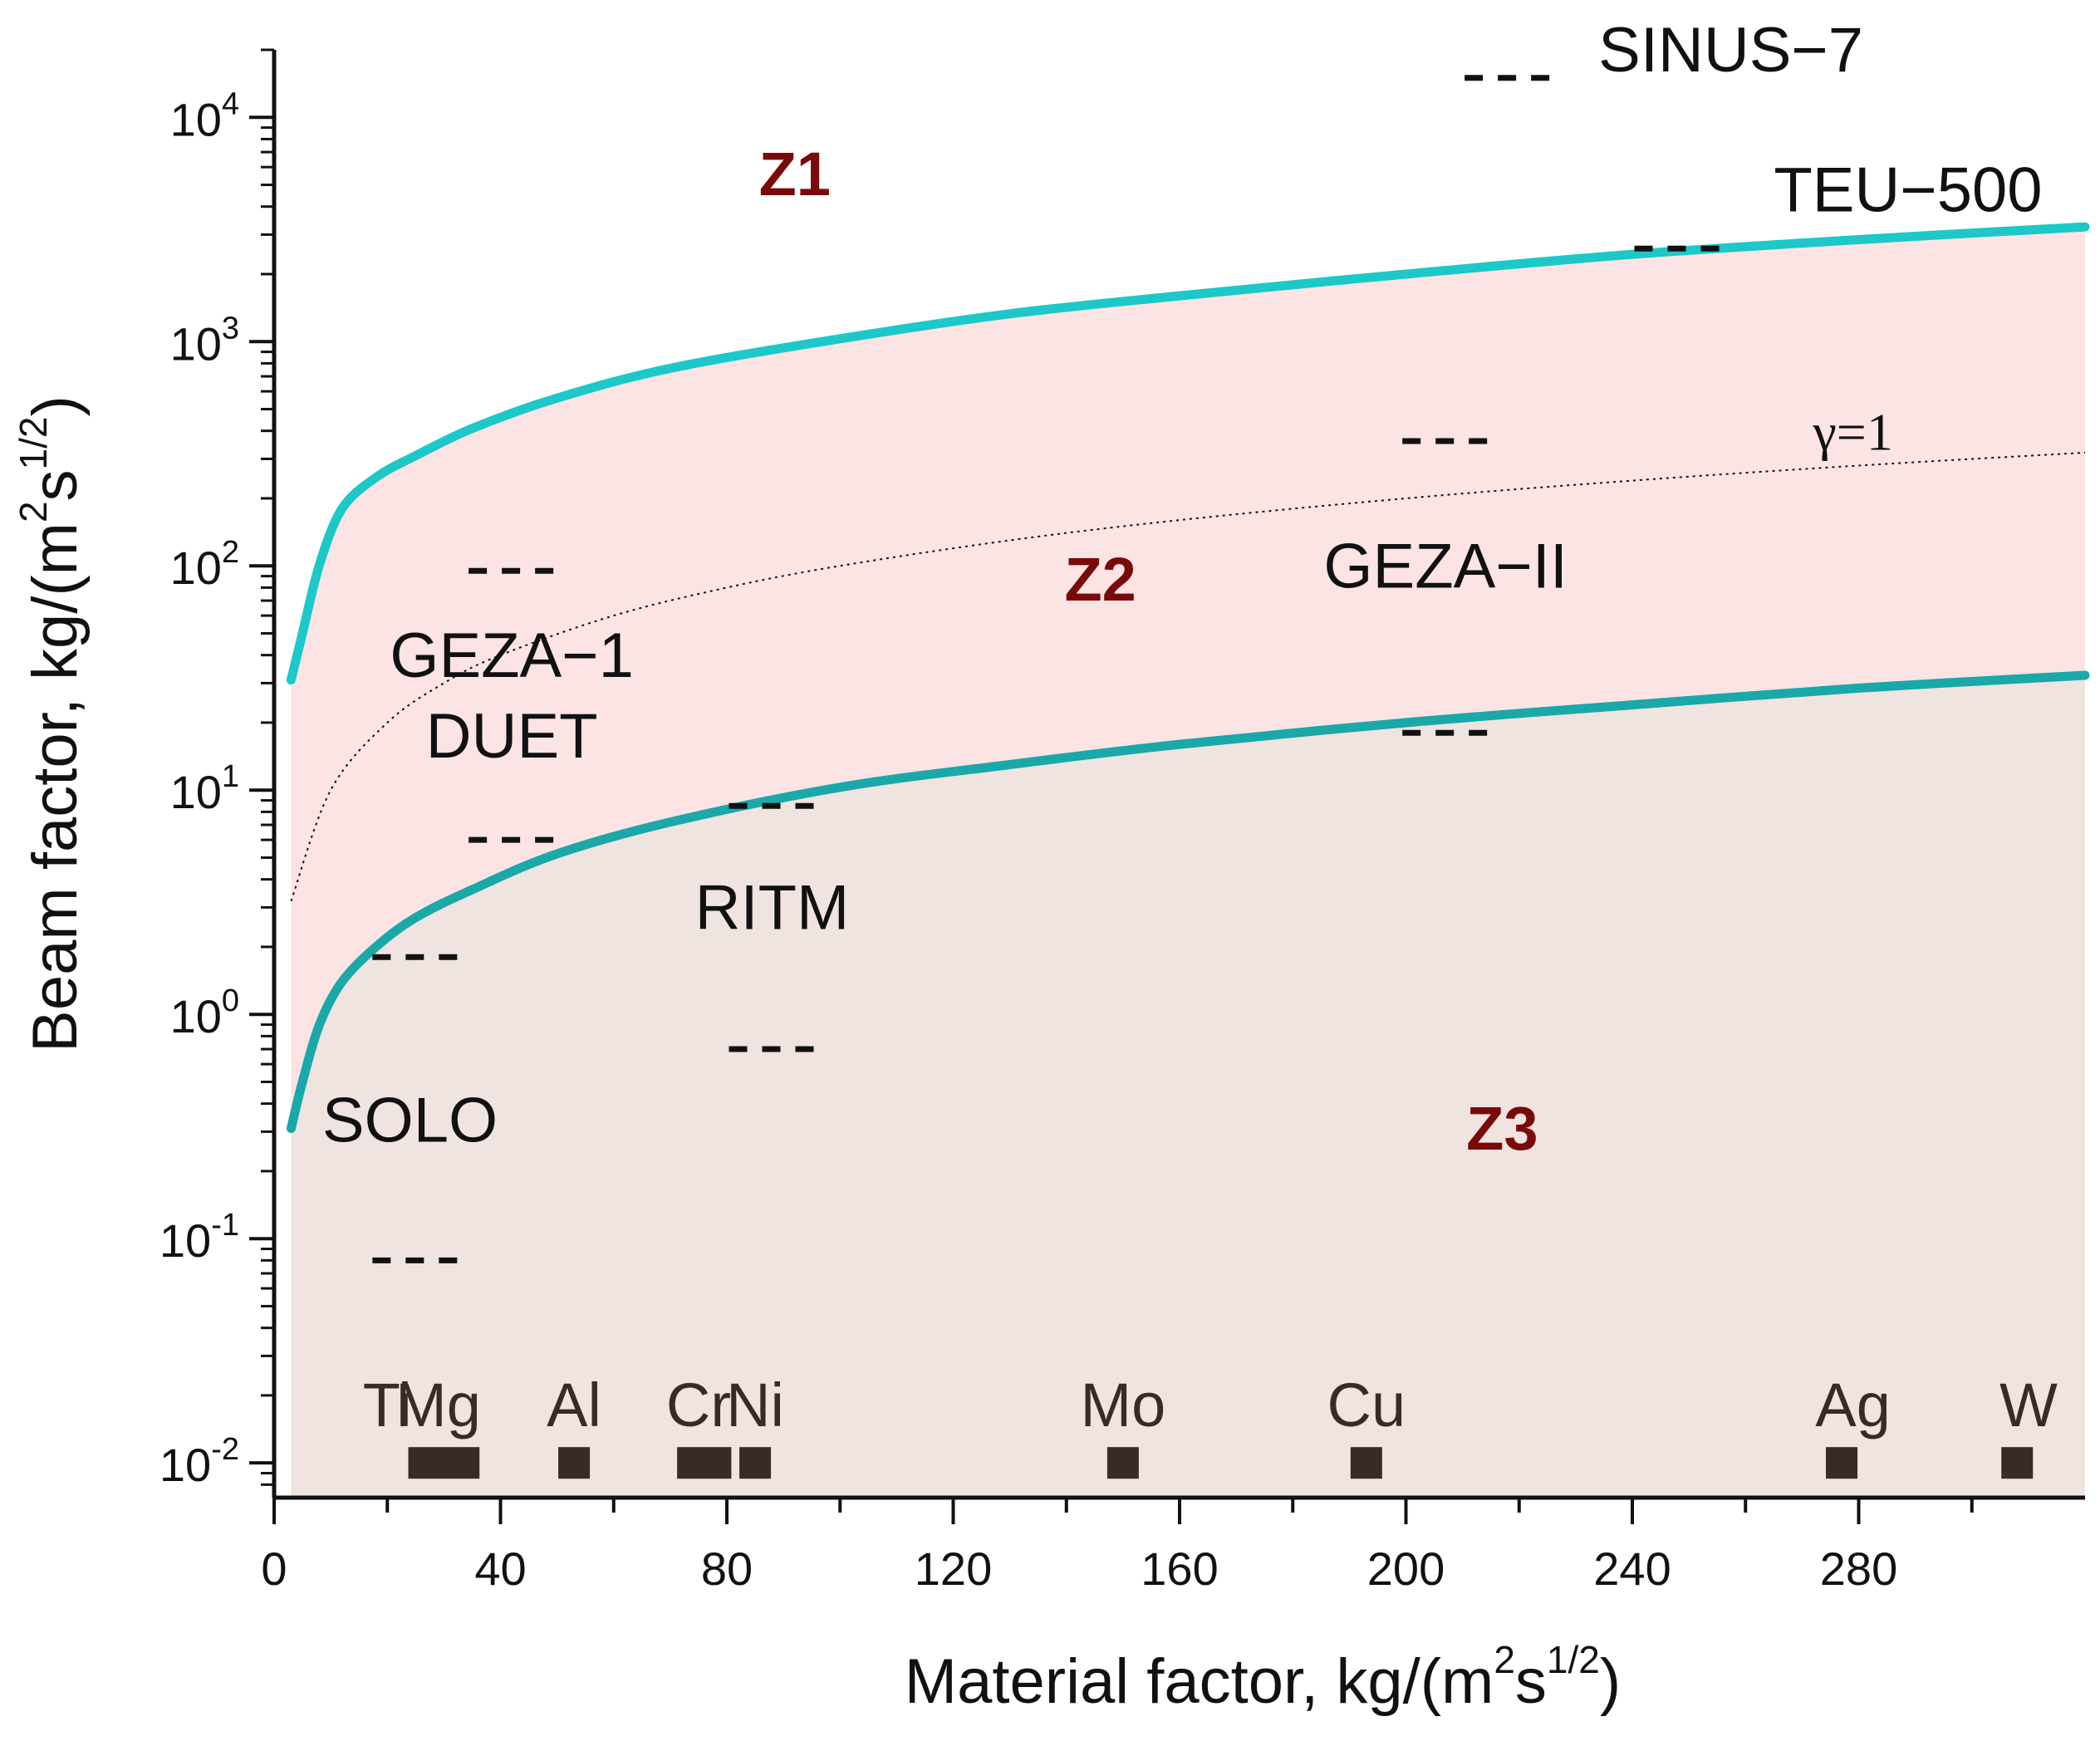 The width and height of the screenshot is (2100, 1746). Describe the element at coordinates (204, 564) in the screenshot. I see `y-tick-label: 10²` at that location.